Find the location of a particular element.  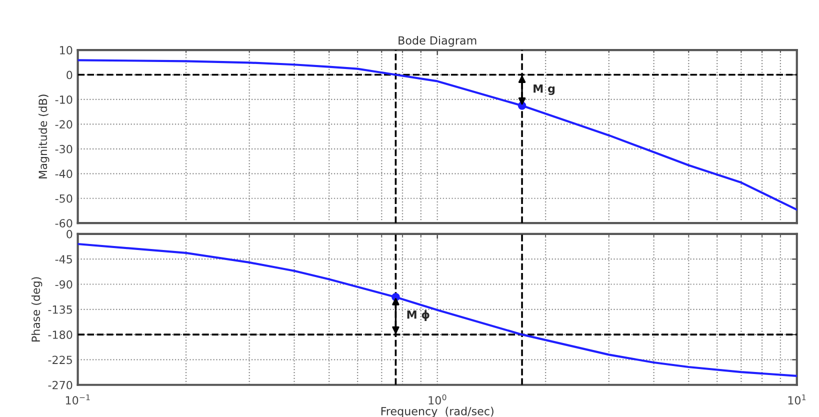

y-tick-label: -50 is located at coordinates (63, 198).